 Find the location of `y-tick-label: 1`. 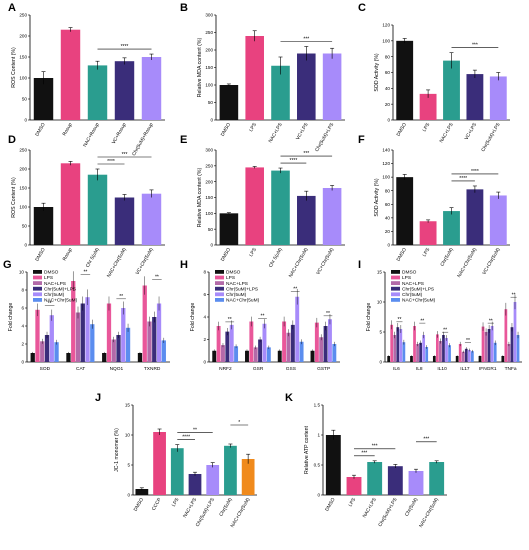

y-tick-label: 1 is located at coordinates (318, 435).